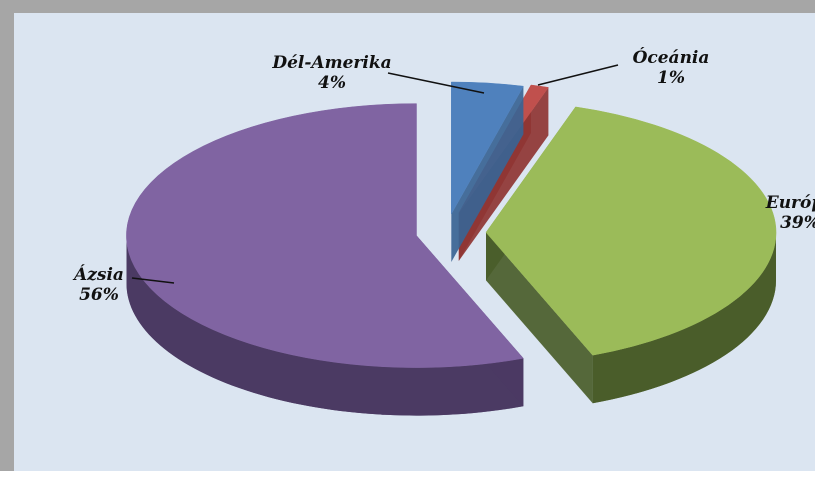 The width and height of the screenshot is (815, 484). Describe the element at coordinates (671, 57) in the screenshot. I see `label-name-oceania: Óceánia` at that location.